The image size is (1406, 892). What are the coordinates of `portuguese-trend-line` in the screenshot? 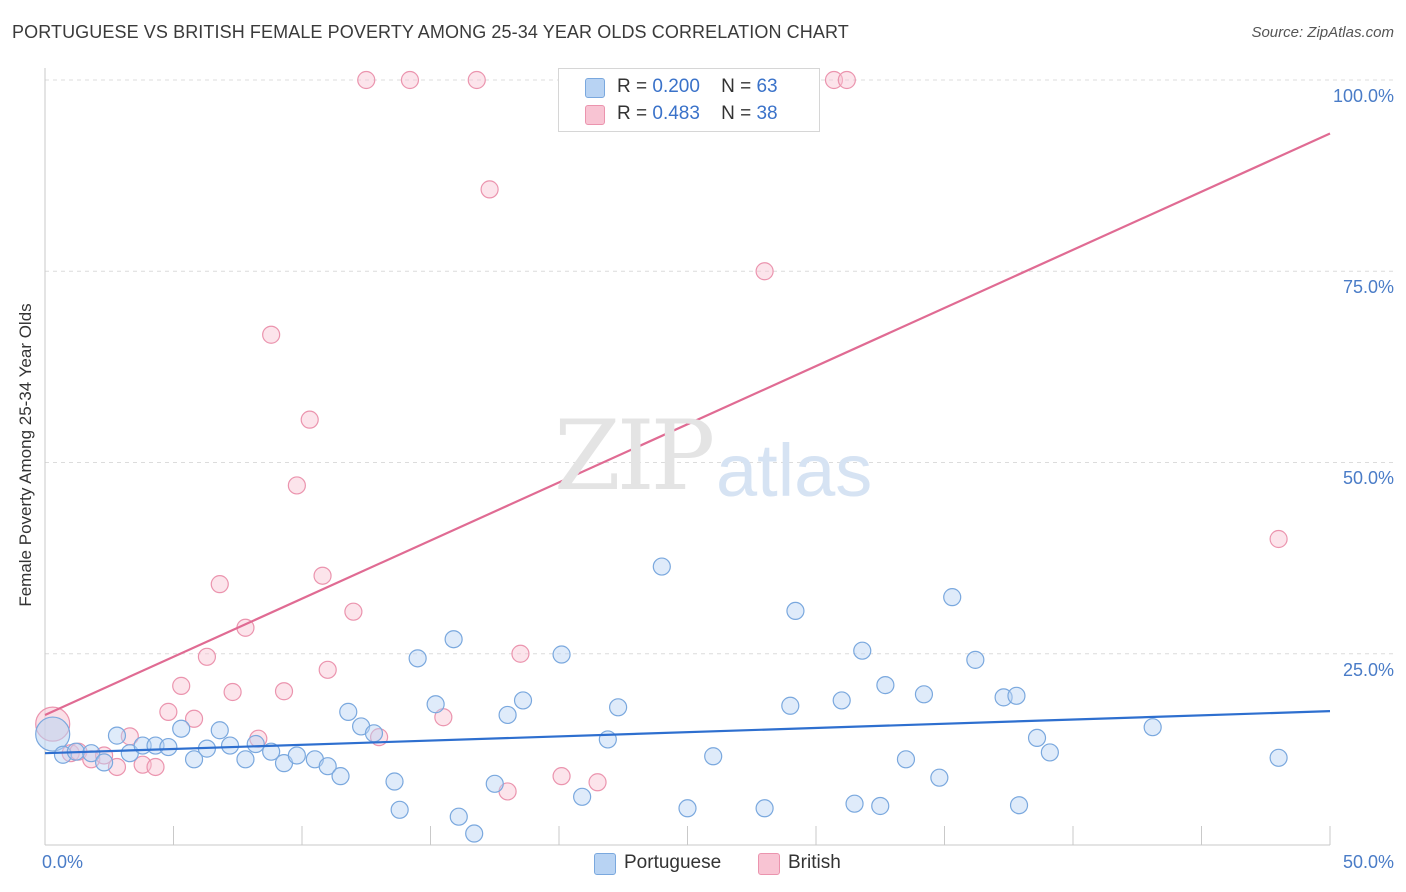 It's located at (687, 732).